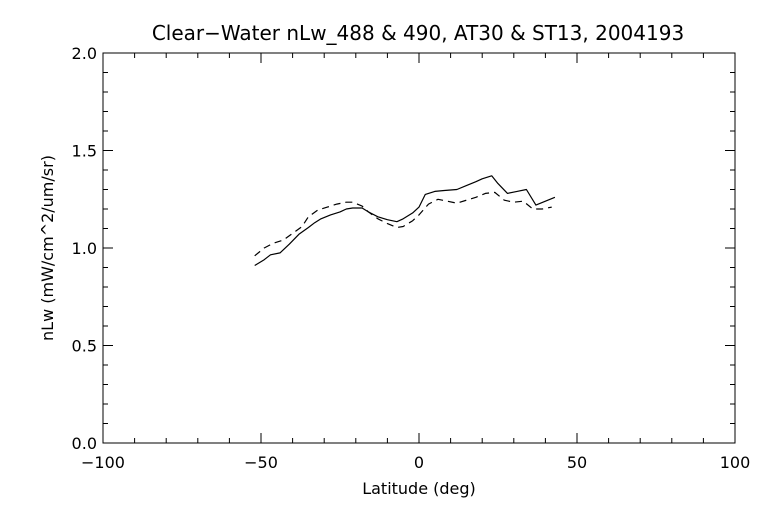 The width and height of the screenshot is (768, 512). What do you see at coordinates (103, 462) in the screenshot?
I see `x-tick-label: −100` at bounding box center [103, 462].